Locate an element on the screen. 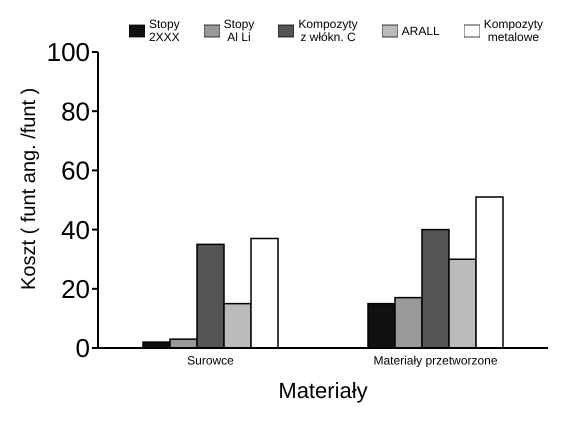 This screenshot has width=576, height=429. legend-label: Stopy 2XXX is located at coordinates (164, 30).